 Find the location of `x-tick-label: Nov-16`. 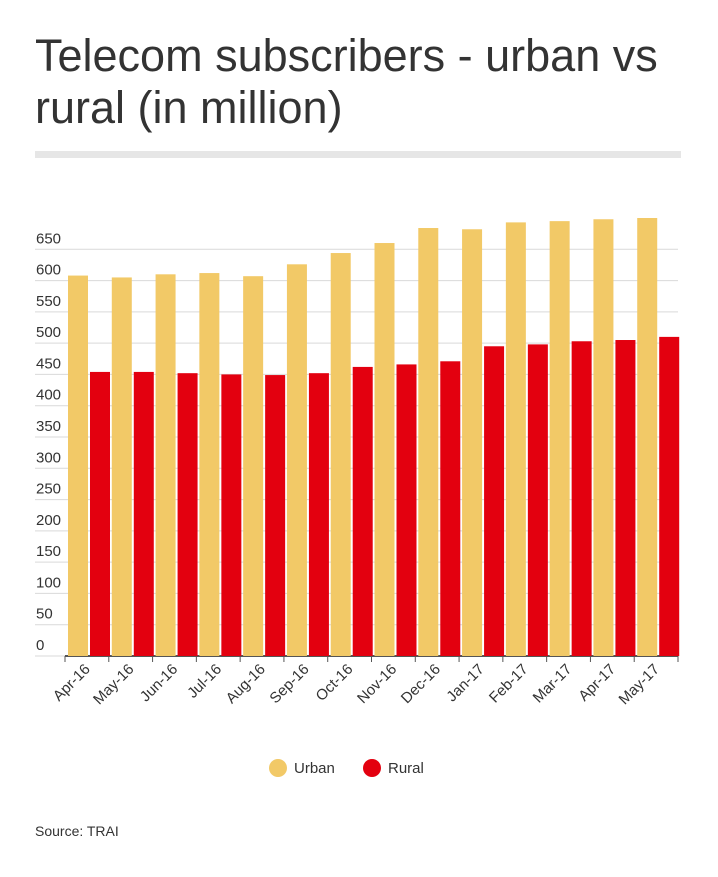

x-tick-label: Nov-16 is located at coordinates (377, 684).